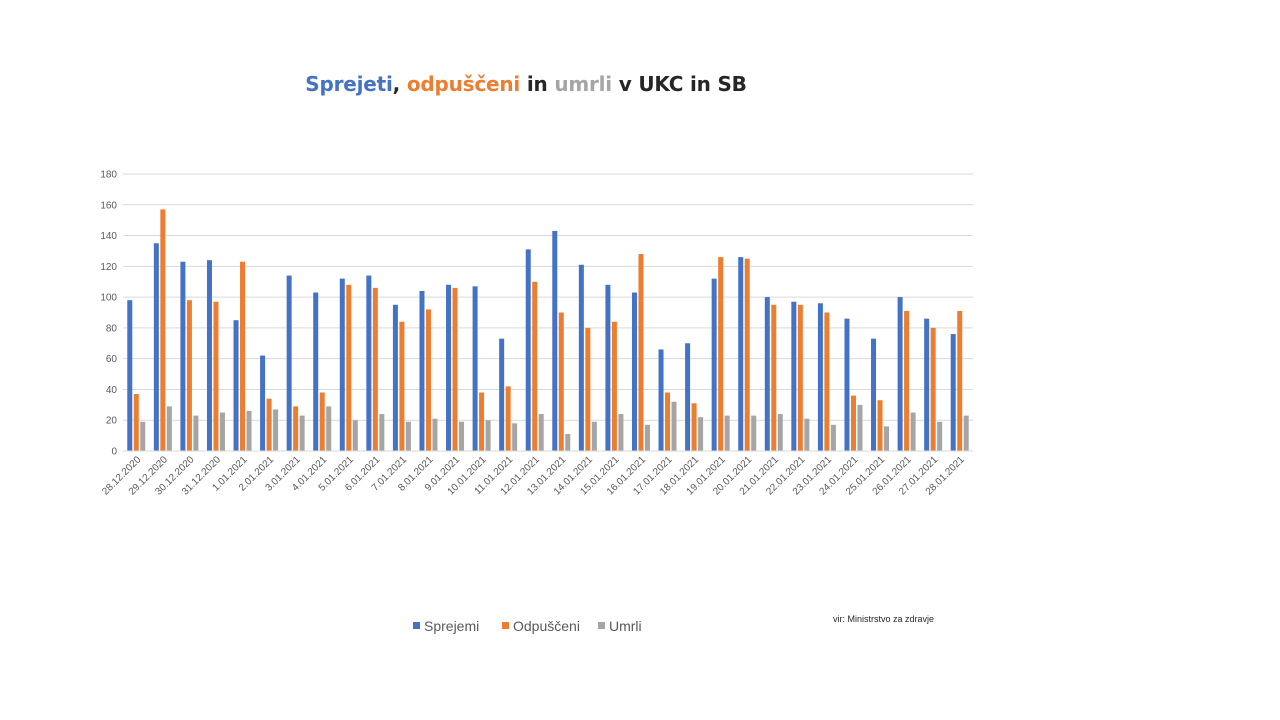  Describe the element at coordinates (108, 236) in the screenshot. I see `y-tick-label: 140` at that location.